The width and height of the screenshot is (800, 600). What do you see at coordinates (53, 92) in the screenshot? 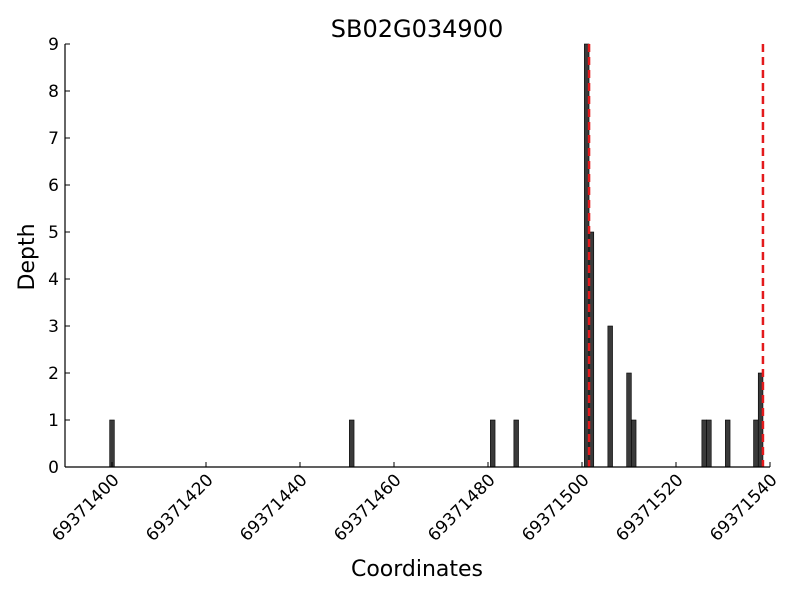
I see `y-tick-label: 8` at bounding box center [53, 92].